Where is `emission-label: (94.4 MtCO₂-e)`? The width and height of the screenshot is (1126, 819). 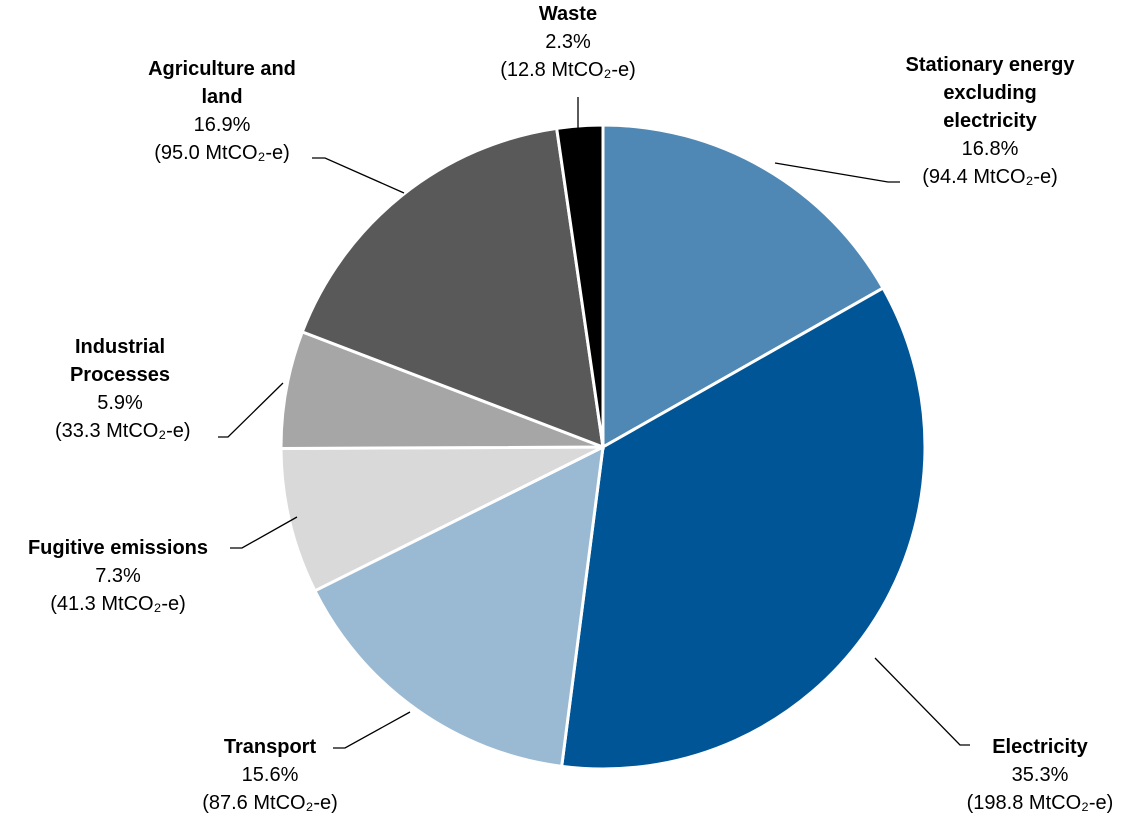
emission-label: (94.4 MtCO₂-e) is located at coordinates (990, 177).